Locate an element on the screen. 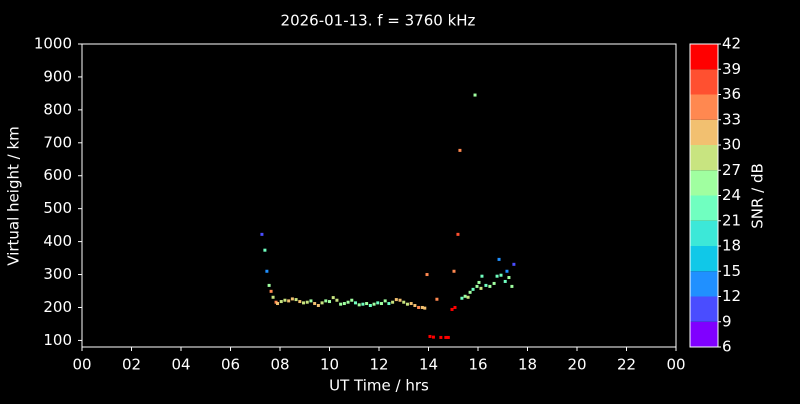 Image resolution: width=800 pixels, height=404 pixels. y-tick-label: 1000 is located at coordinates (53, 44).